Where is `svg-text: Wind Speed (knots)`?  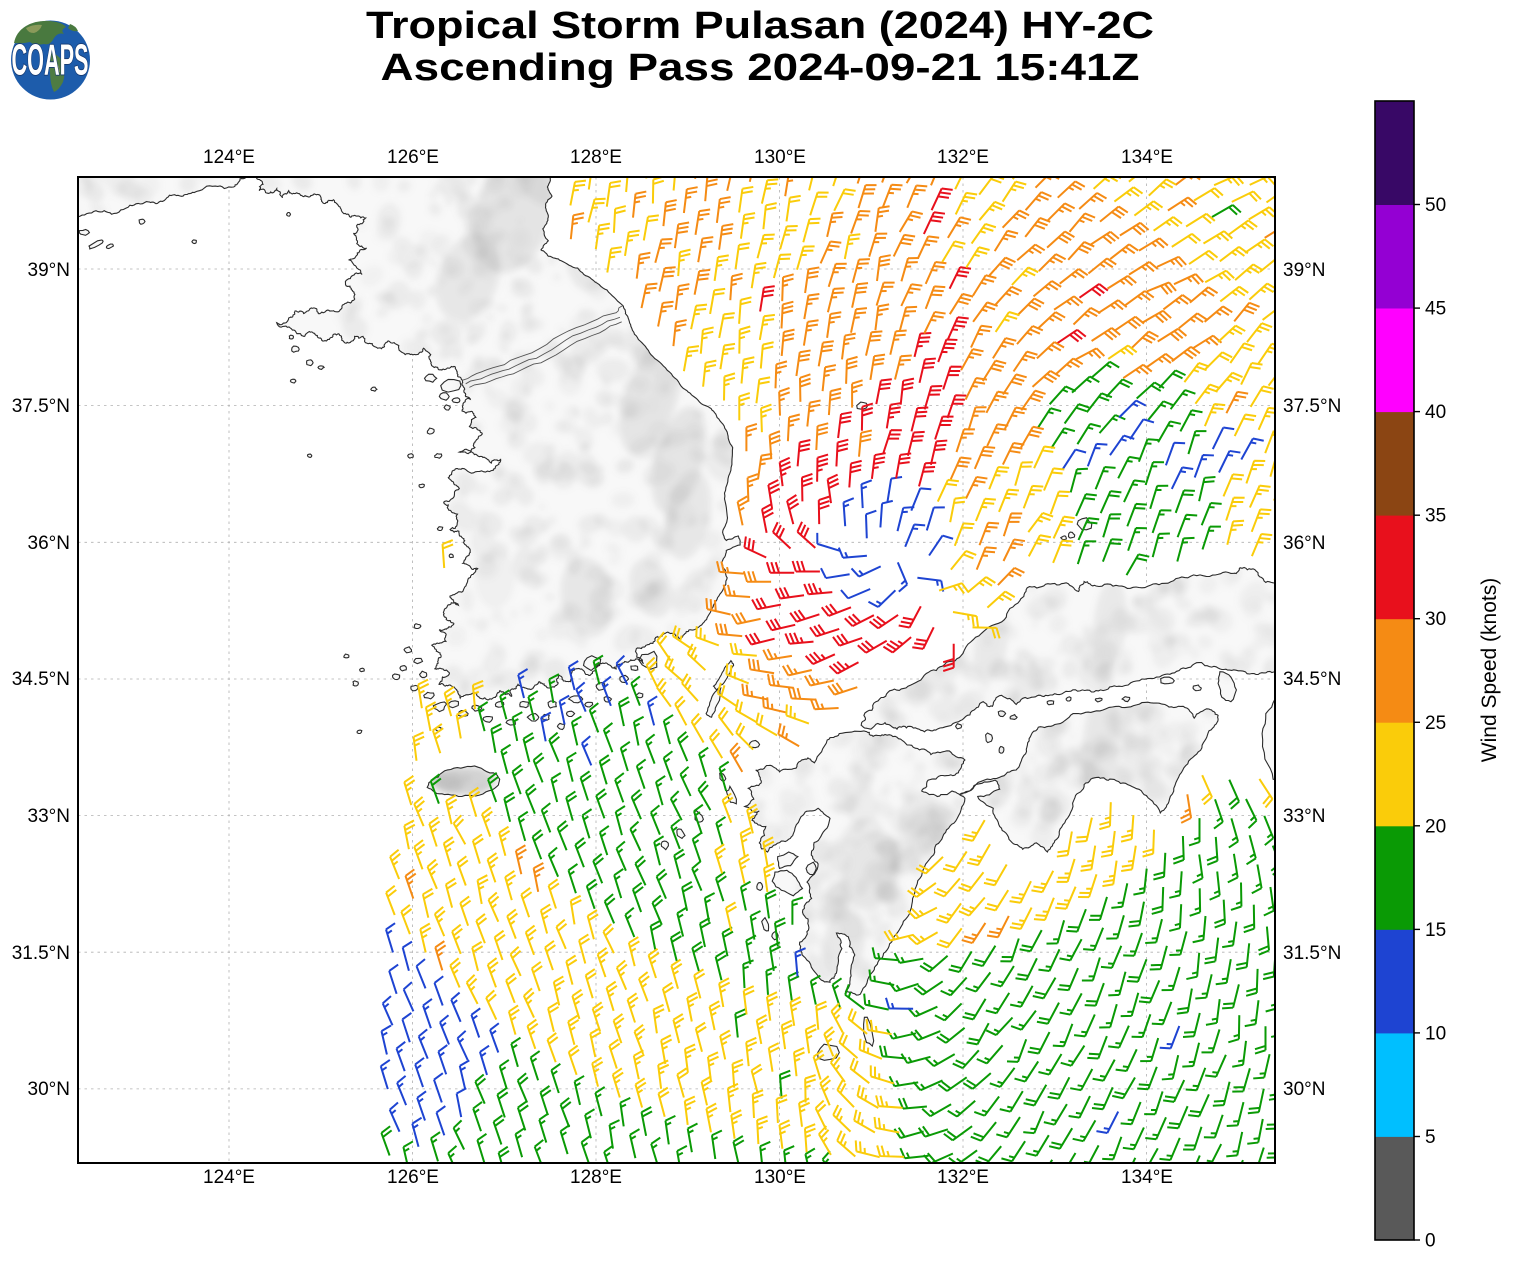
svg-text: Wind Speed (knots) is located at coordinates (1489, 670).